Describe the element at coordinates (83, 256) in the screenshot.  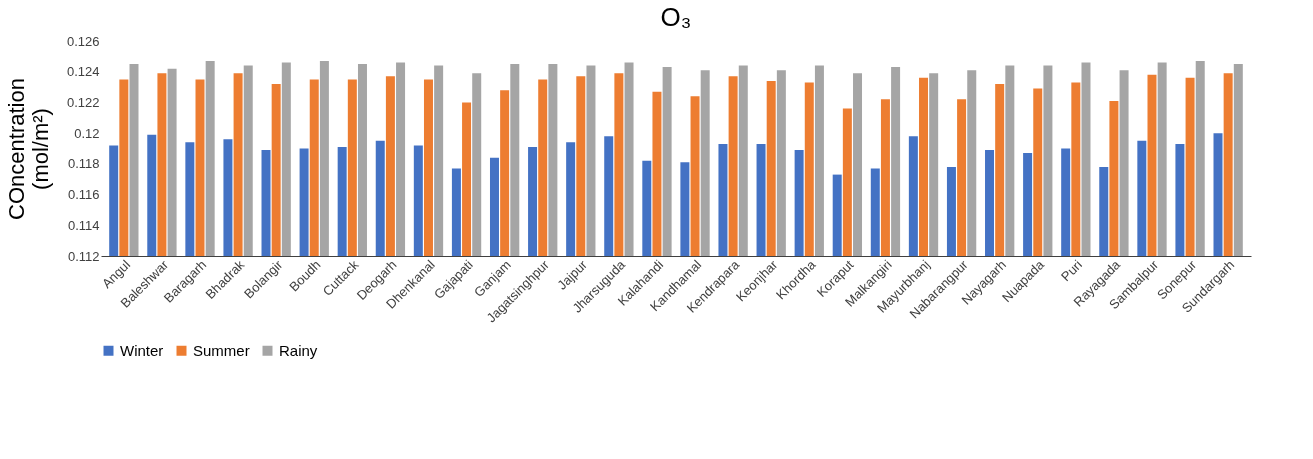
I see `y-tick-label: 0.112` at that location.